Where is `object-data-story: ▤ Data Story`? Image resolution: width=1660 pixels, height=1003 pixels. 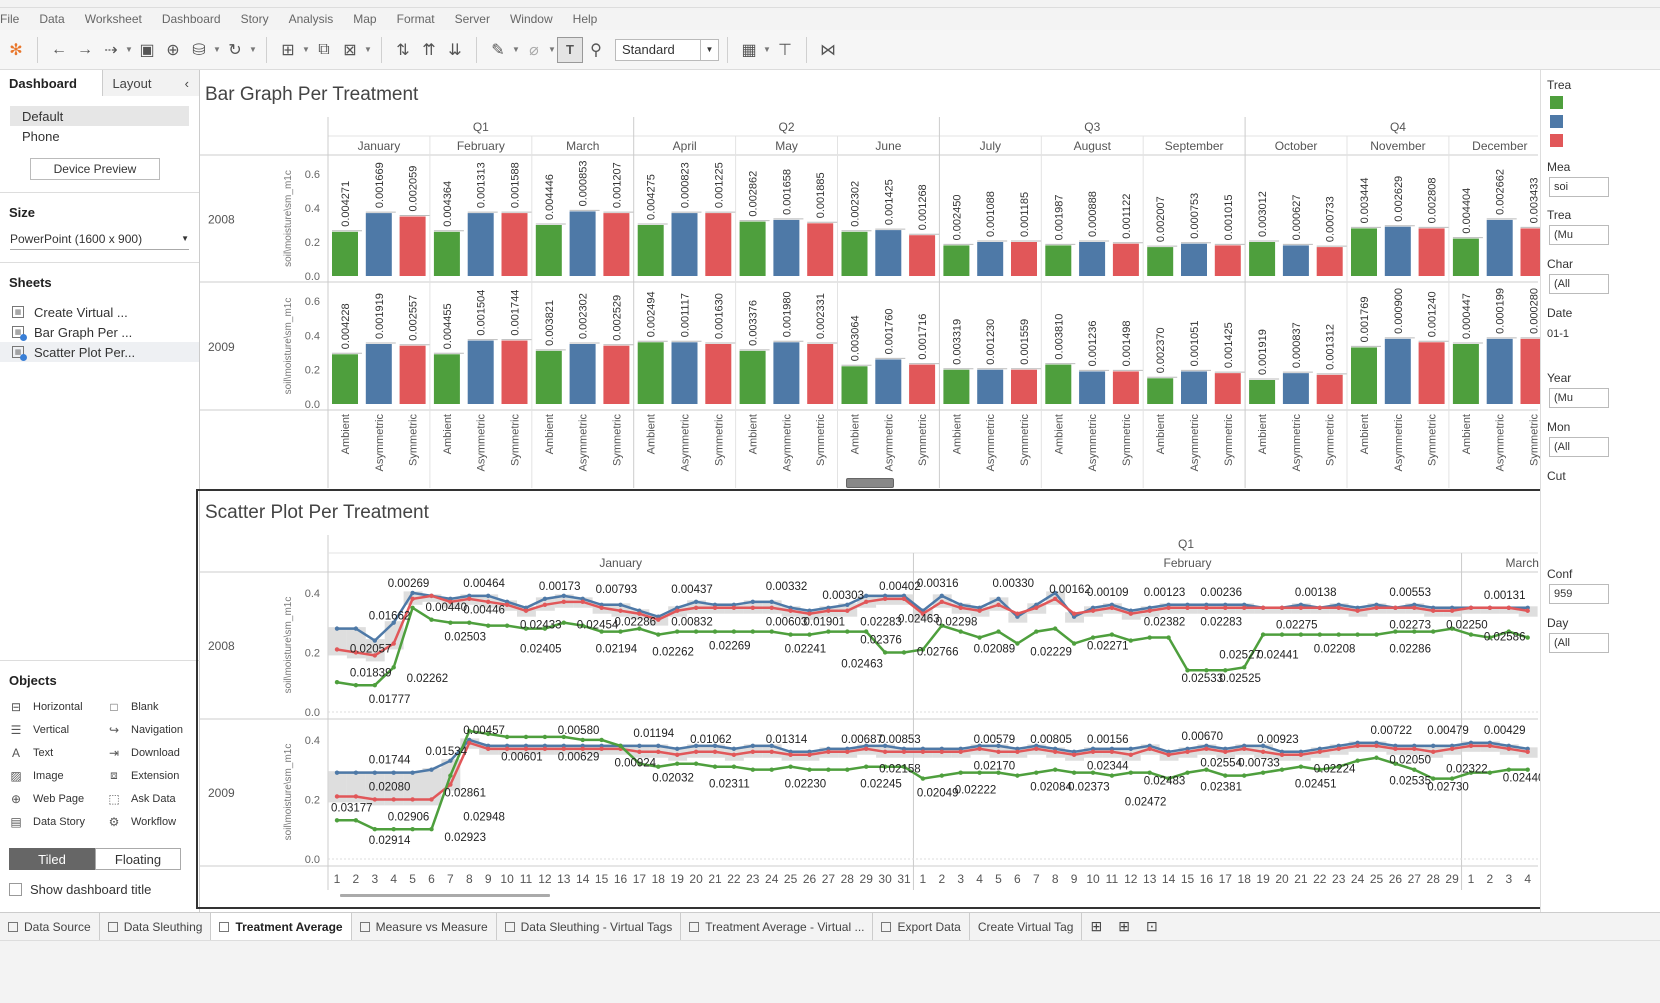 object-data-story: ▤ Data Story is located at coordinates (58, 821).